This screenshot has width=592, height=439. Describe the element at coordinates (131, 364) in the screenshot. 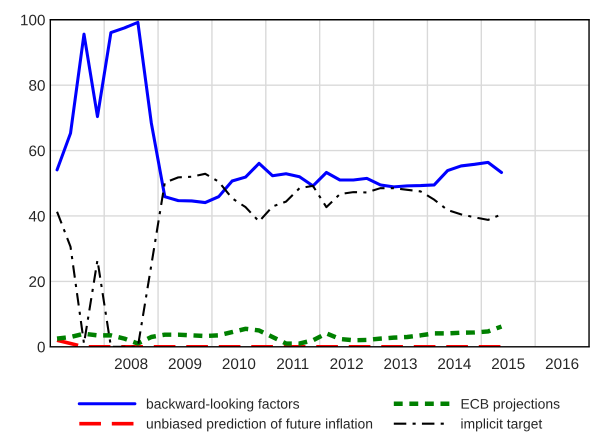

I see `x-tick-label: 2008` at that location.